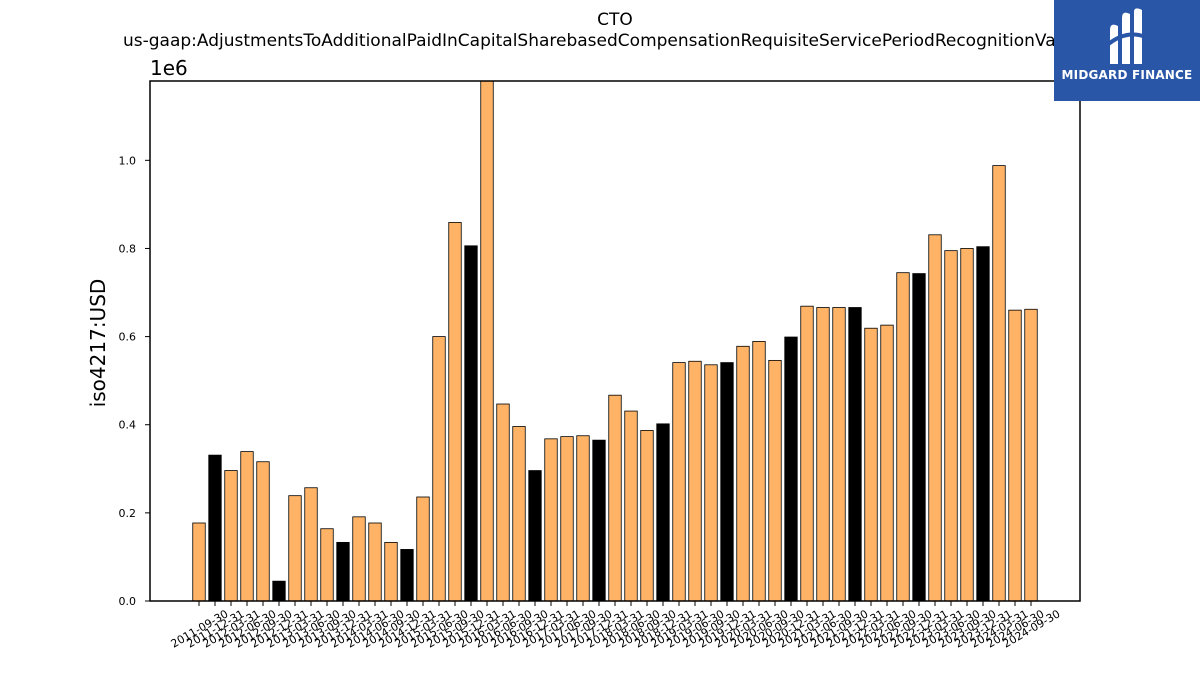 Image resolution: width=1200 pixels, height=675 pixels. What do you see at coordinates (1126, 36) in the screenshot?
I see `midgard-logo-icon` at bounding box center [1126, 36].